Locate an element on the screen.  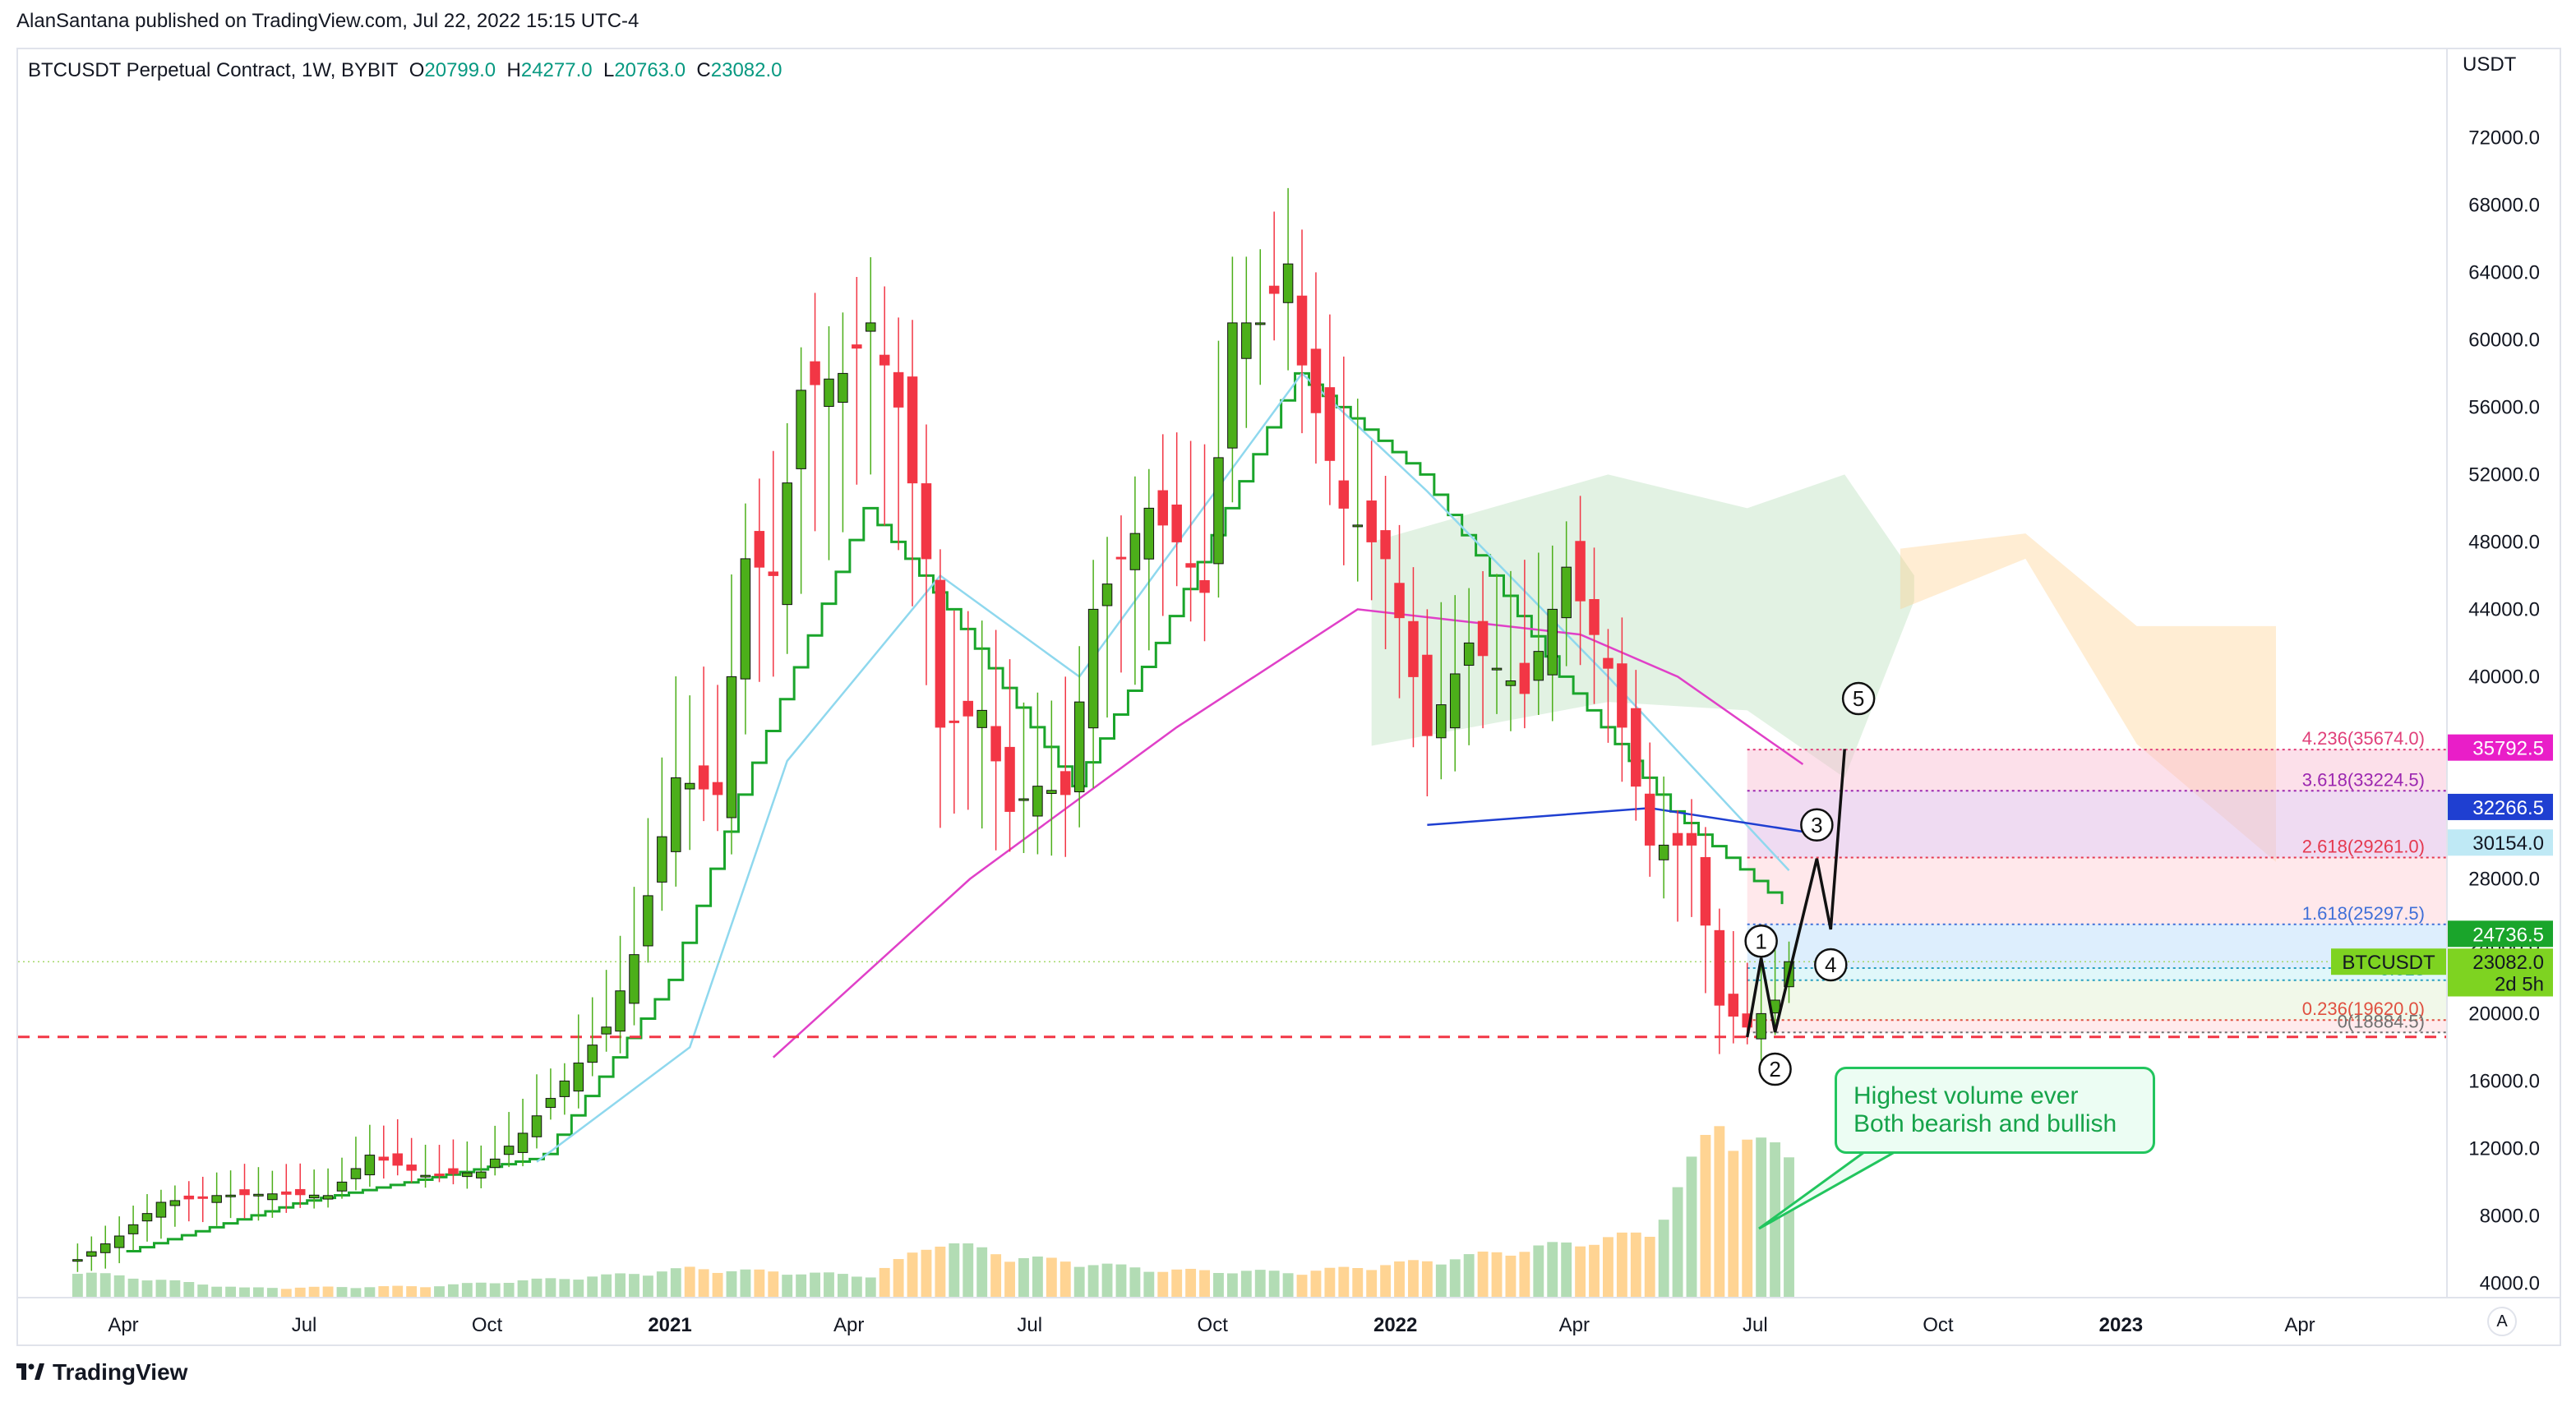
x-tick-label: Apr is located at coordinates (2300, 1325).